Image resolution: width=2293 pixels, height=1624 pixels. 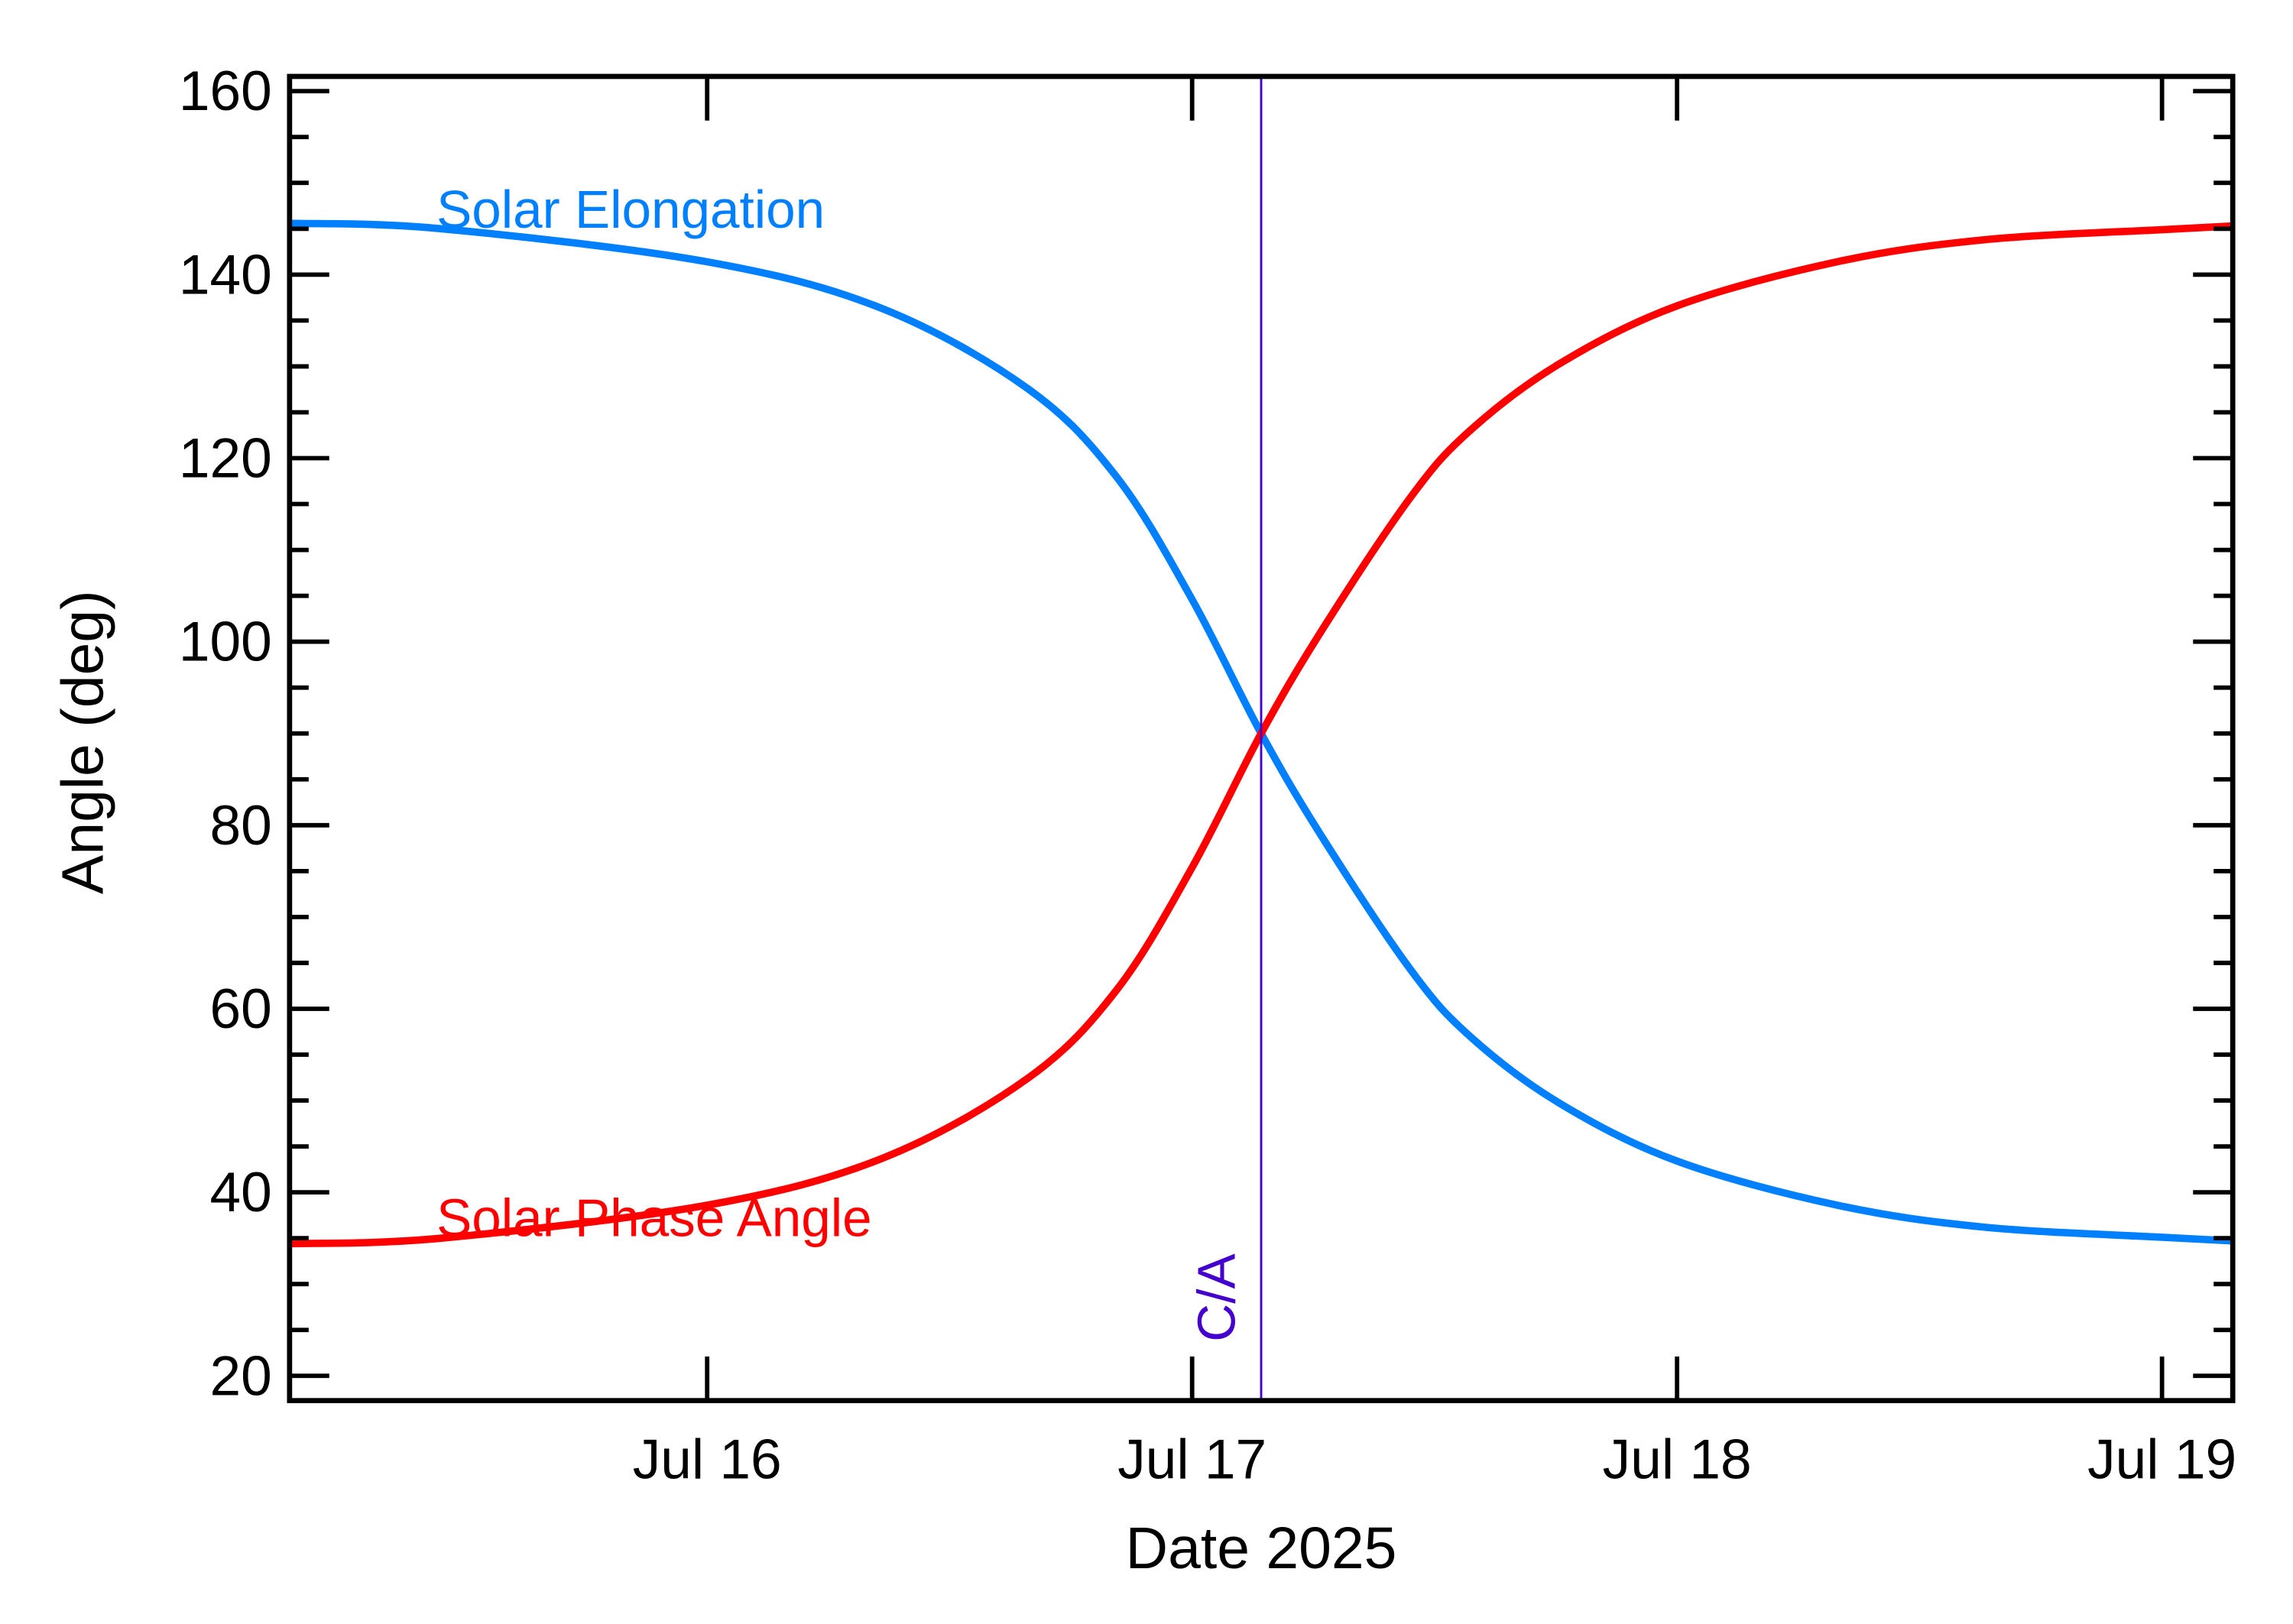 I want to click on y-tick-label: 160, so click(x=225, y=91).